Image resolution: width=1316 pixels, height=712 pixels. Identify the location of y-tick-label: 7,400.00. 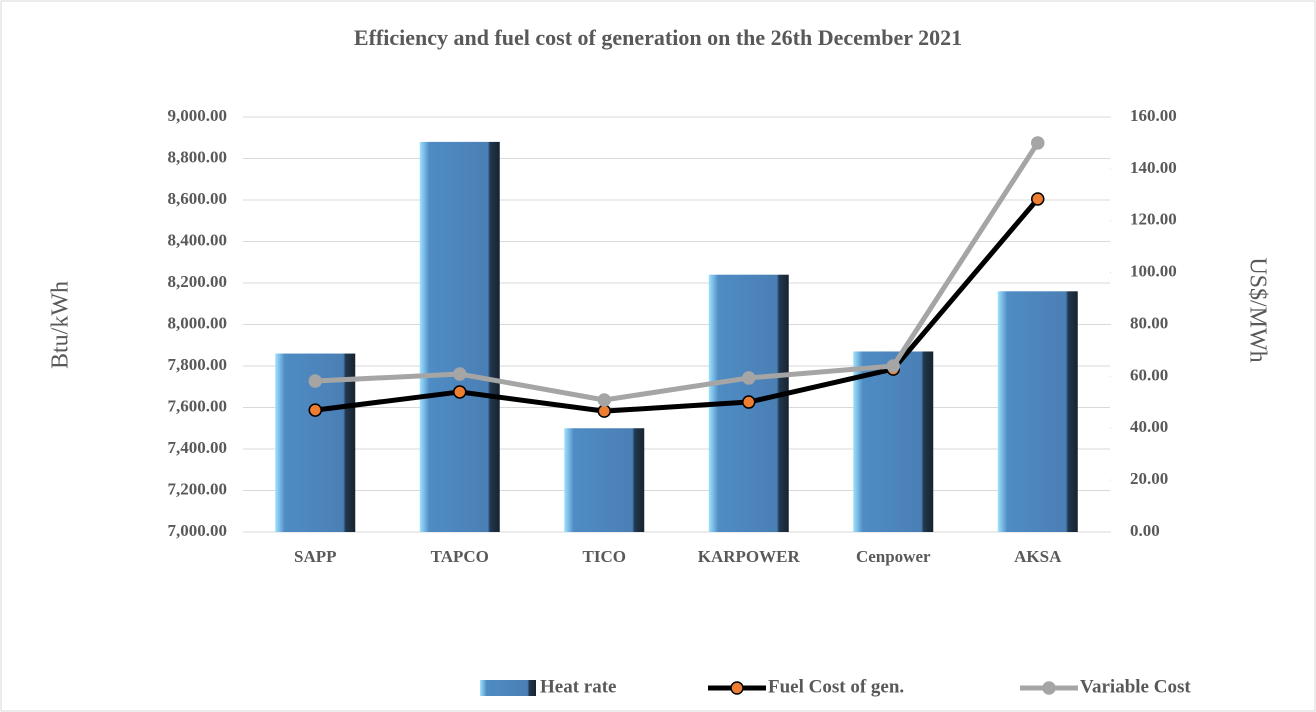
(198, 447).